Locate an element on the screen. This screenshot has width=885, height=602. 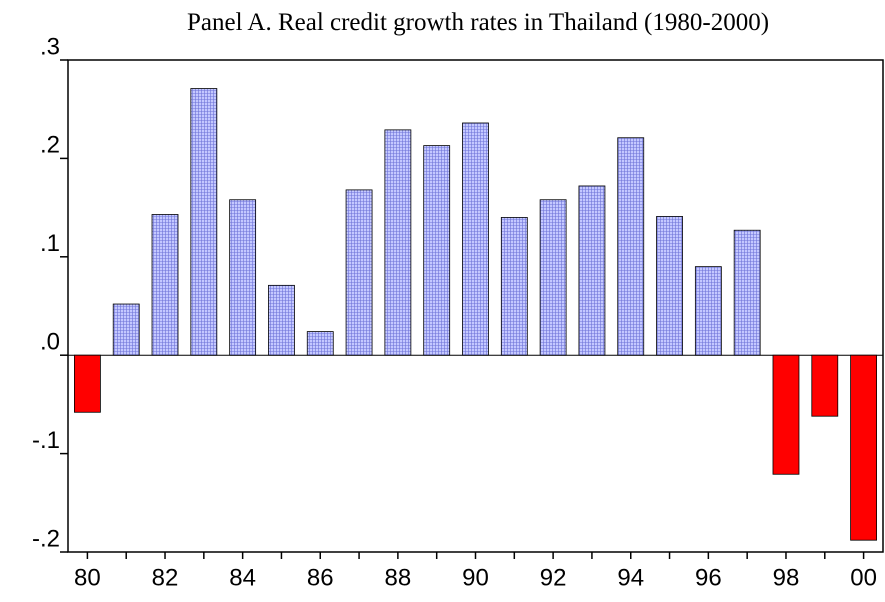
x-tick-label: 90 is located at coordinates (475, 577).